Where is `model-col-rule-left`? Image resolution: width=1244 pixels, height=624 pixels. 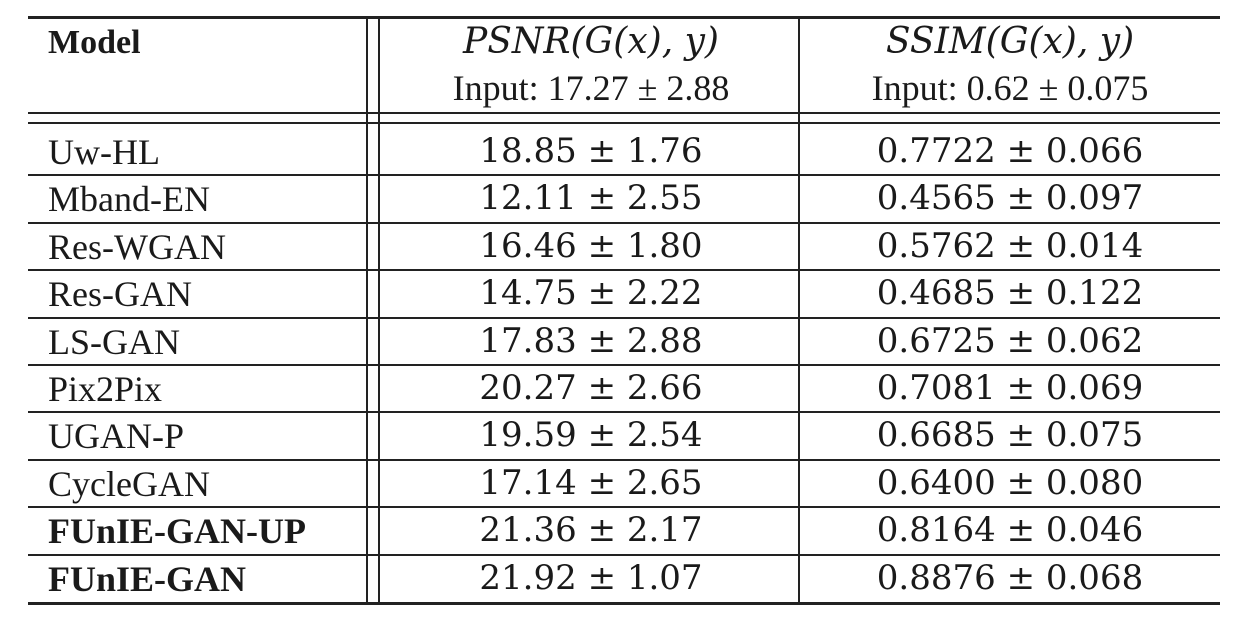 model-col-rule-left is located at coordinates (367, 311).